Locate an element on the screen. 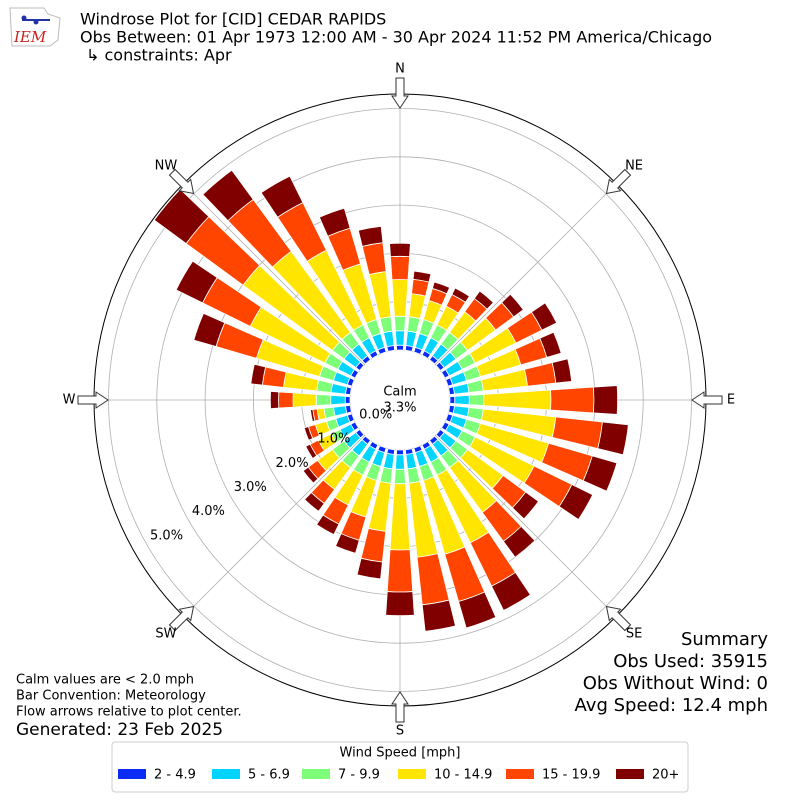 The width and height of the screenshot is (800, 800). direction-label: NE is located at coordinates (634, 165).